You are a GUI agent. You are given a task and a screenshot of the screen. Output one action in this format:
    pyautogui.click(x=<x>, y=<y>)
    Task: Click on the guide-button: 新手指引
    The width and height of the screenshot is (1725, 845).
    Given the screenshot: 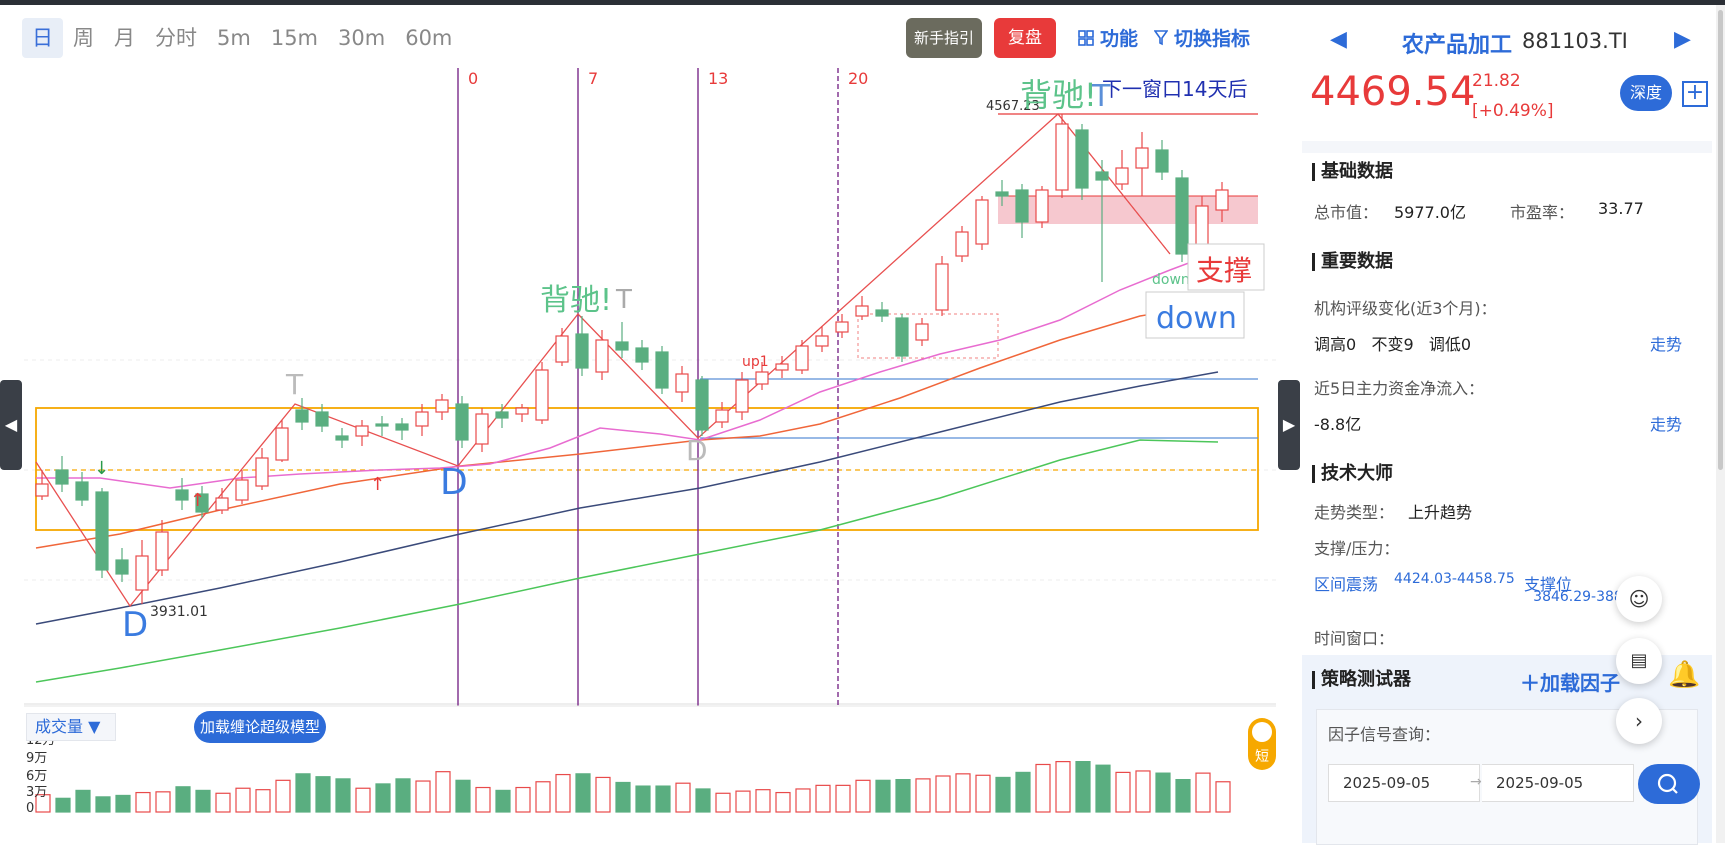 What is the action you would take?
    pyautogui.click(x=944, y=38)
    